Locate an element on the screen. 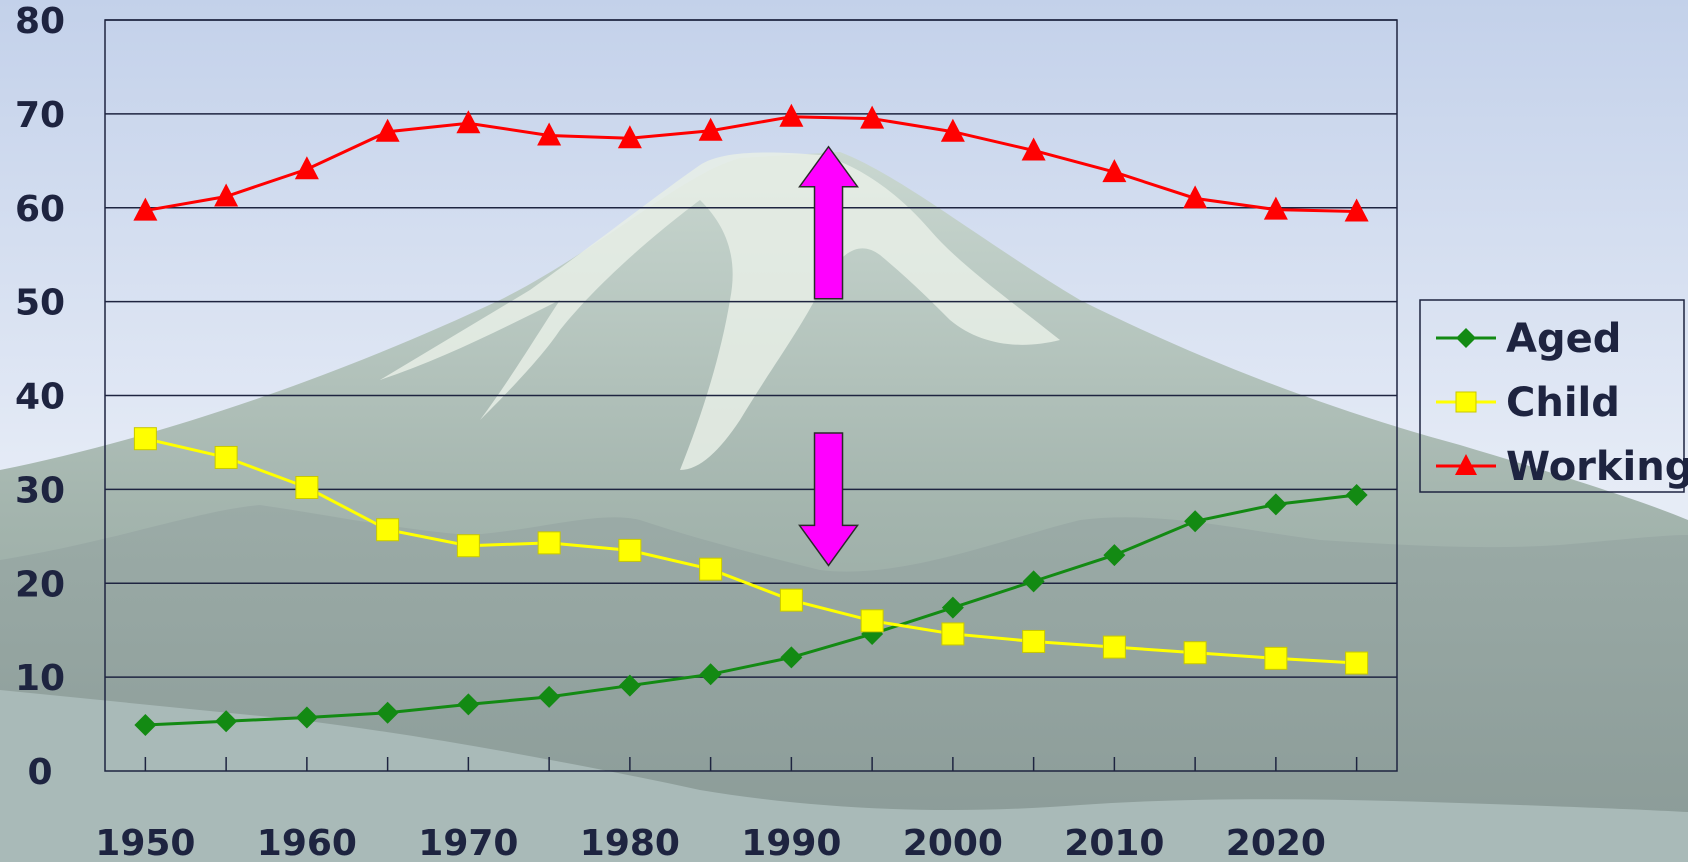 The height and width of the screenshot is (862, 1688). up-arrow is located at coordinates (828, 222).